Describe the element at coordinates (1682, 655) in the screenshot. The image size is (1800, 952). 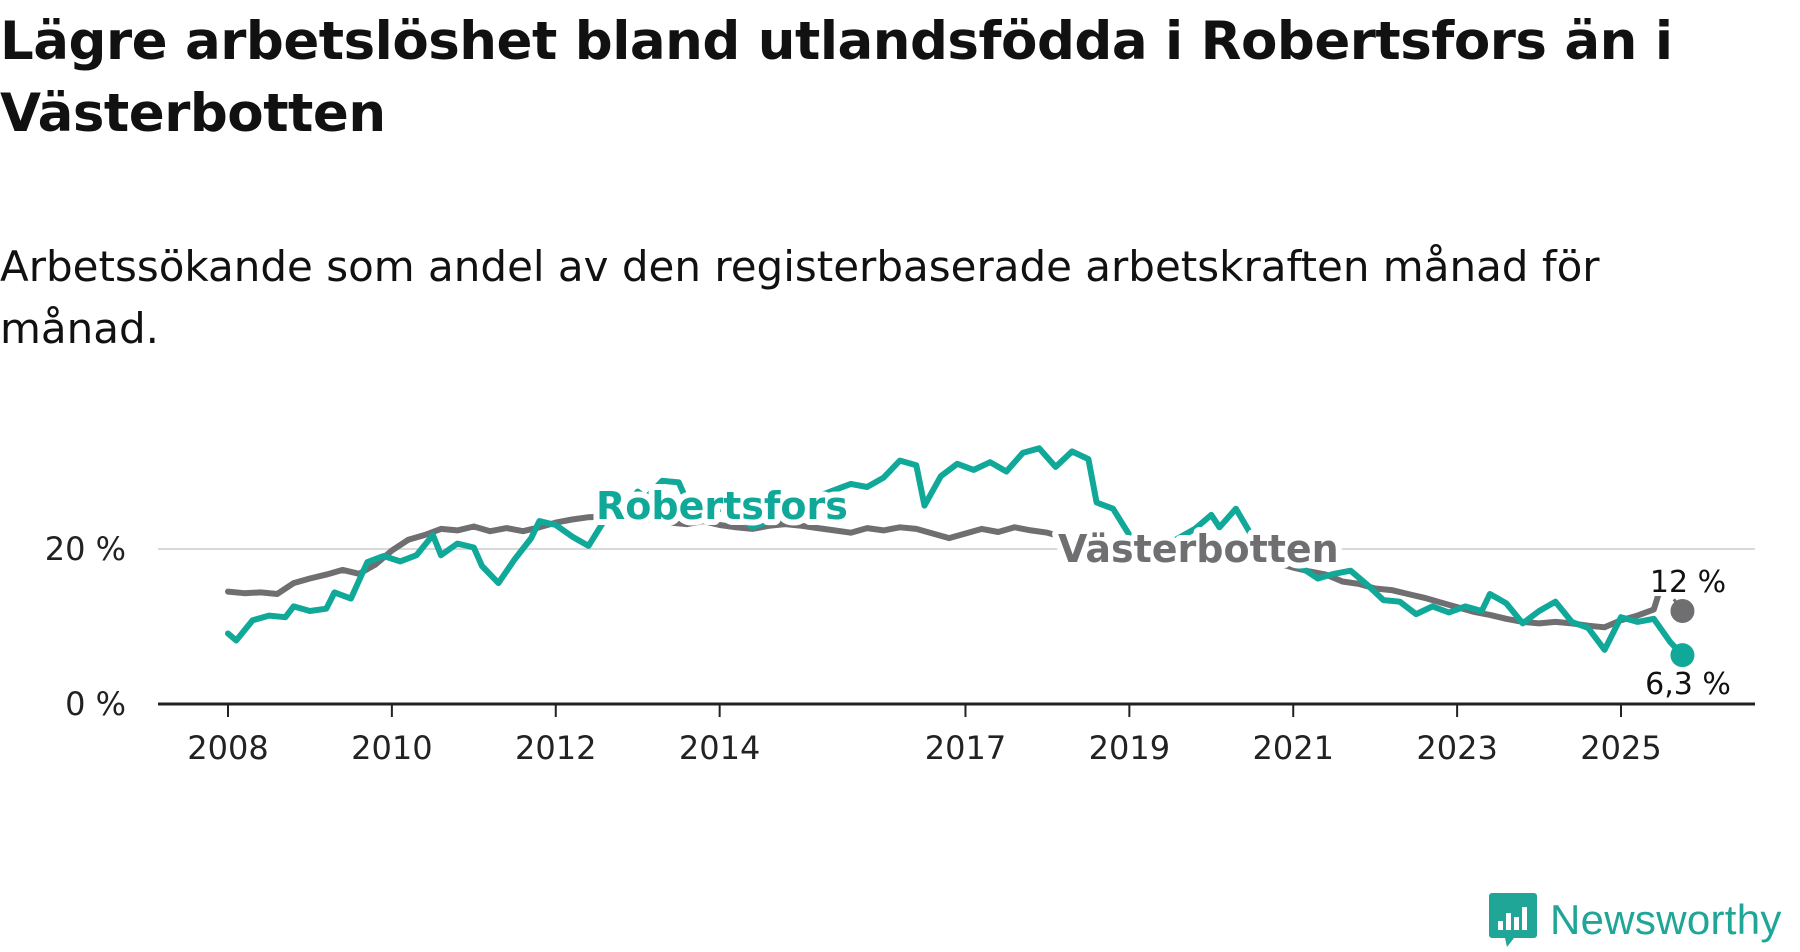
I see `series-end-point-robertsfors` at that location.